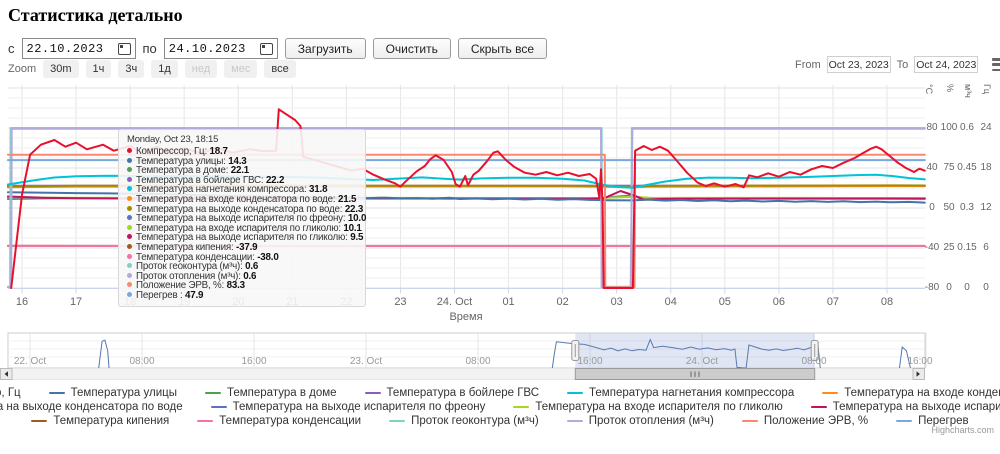  I want to click on tooltip-row: Температура нагнетания компрессора: 31.8, so click(242, 190).